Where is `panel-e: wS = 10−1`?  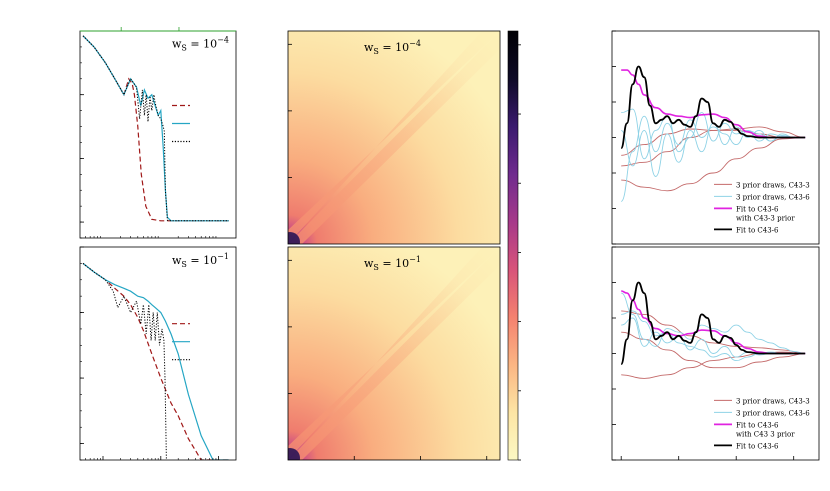 panel-e: wS = 10−1 is located at coordinates (394, 353).